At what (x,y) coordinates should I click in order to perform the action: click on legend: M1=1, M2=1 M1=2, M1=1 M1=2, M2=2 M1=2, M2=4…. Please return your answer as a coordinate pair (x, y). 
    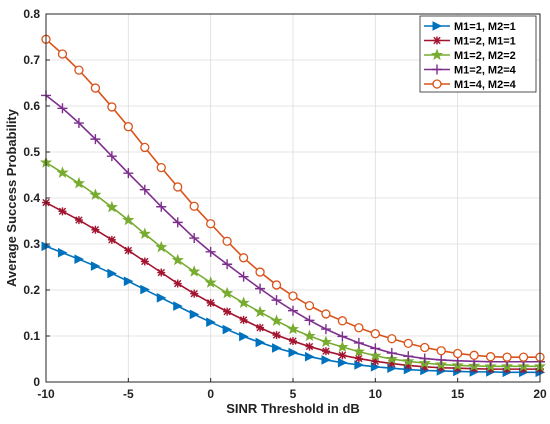
    Looking at the image, I should click on (478, 54).